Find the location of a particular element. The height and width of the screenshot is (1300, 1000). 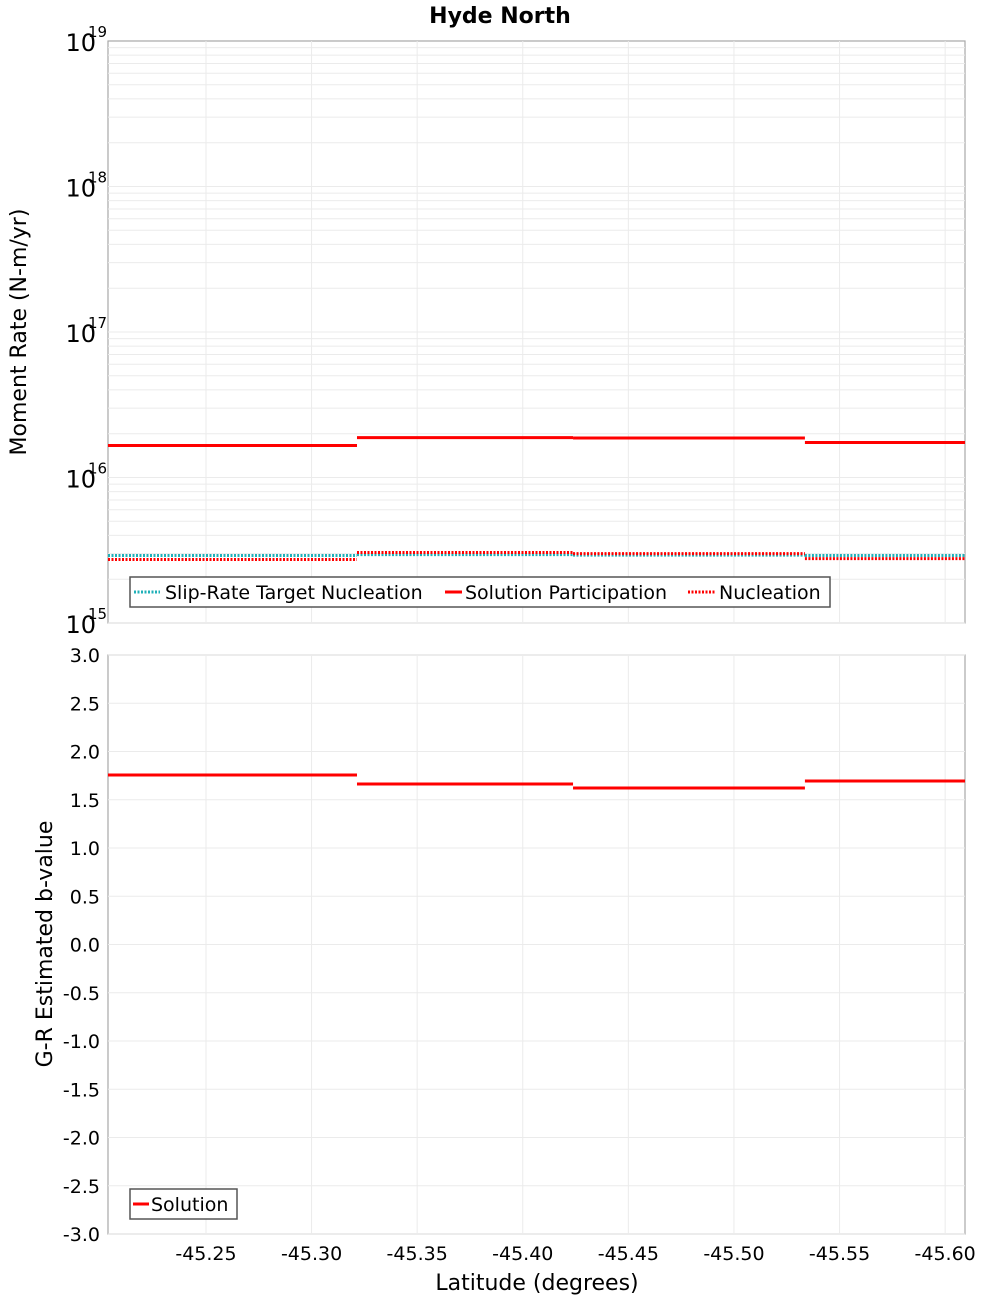

y-tick-label: -3.0 is located at coordinates (81, 1235).